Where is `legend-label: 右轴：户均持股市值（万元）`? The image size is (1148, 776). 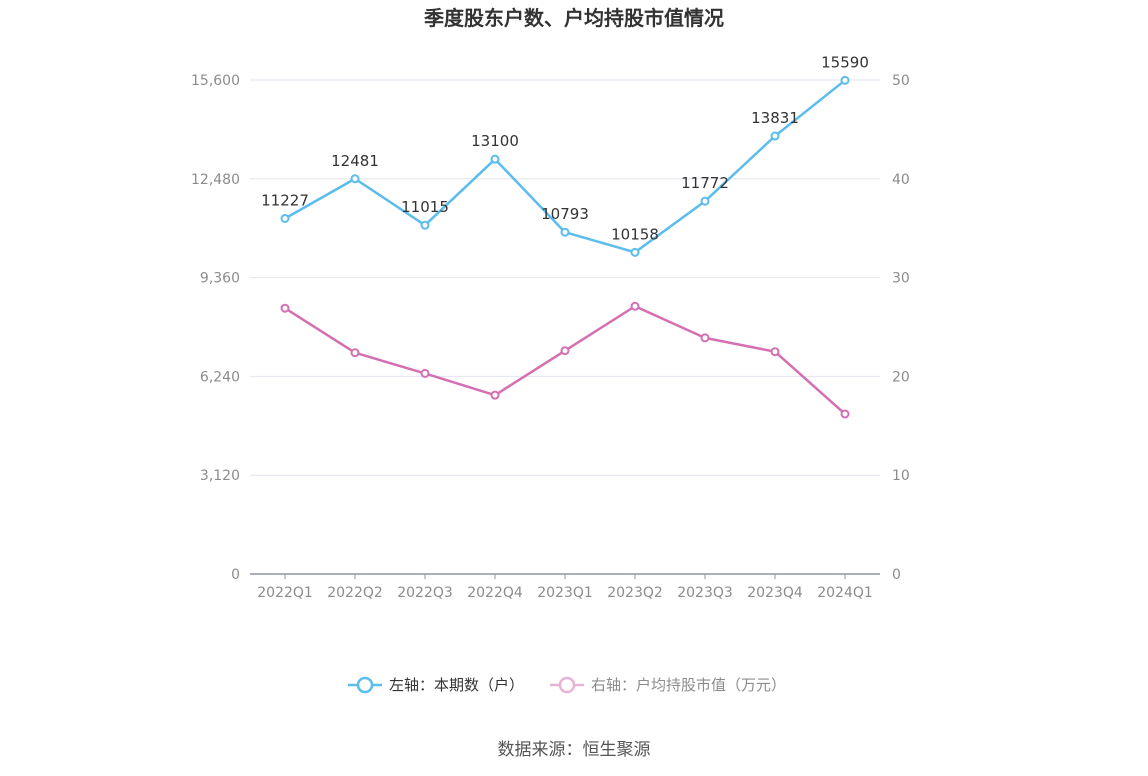
legend-label: 右轴：户均持股市值（万元） is located at coordinates (688, 685).